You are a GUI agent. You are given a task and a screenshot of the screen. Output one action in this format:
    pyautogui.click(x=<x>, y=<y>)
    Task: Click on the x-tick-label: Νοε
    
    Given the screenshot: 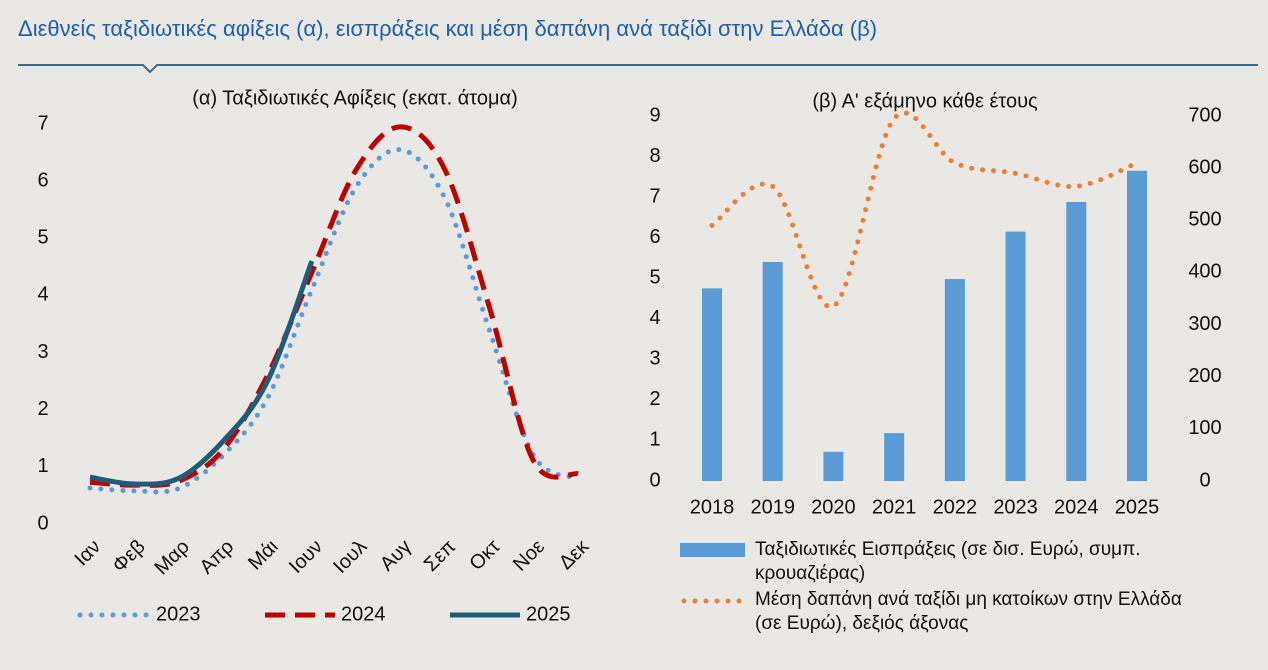 What is the action you would take?
    pyautogui.click(x=529, y=556)
    